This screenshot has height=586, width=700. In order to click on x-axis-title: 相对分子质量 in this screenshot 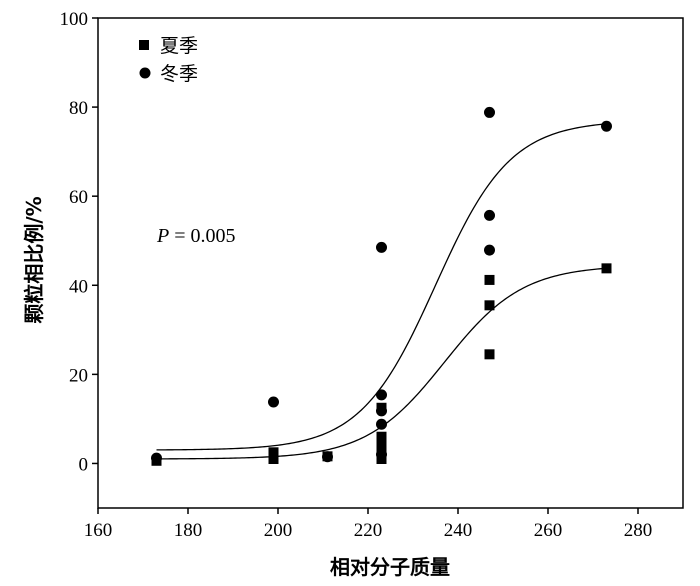, I will do `click(390, 567)`.